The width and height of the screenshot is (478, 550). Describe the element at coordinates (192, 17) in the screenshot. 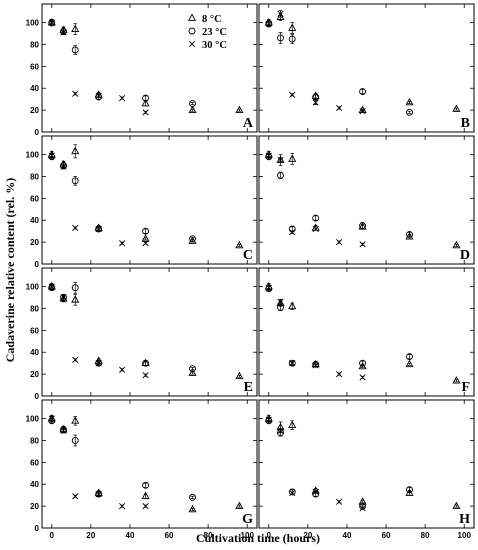

I see `legend-symbol-triangle` at that location.